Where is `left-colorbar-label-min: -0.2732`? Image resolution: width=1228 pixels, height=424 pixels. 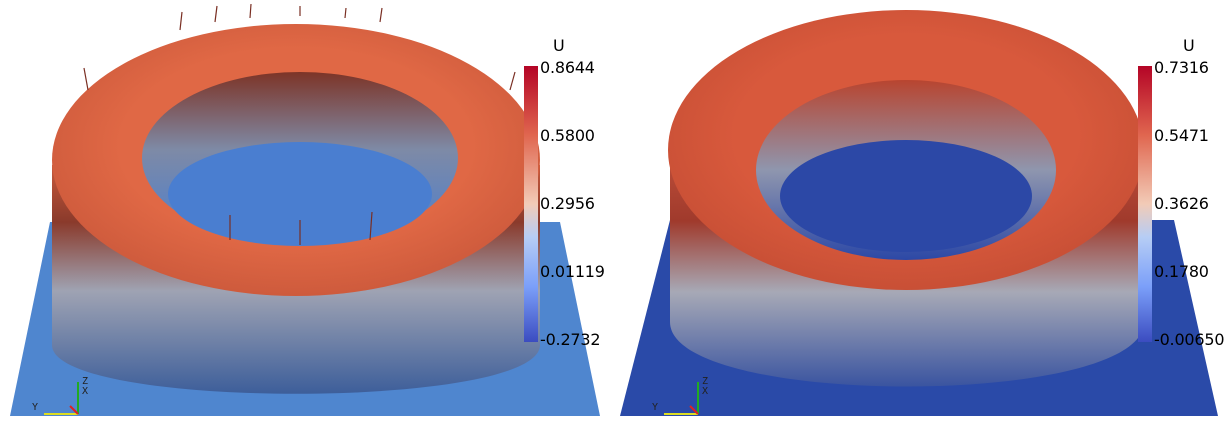
left-colorbar-label-min: -0.2732 is located at coordinates (570, 339).